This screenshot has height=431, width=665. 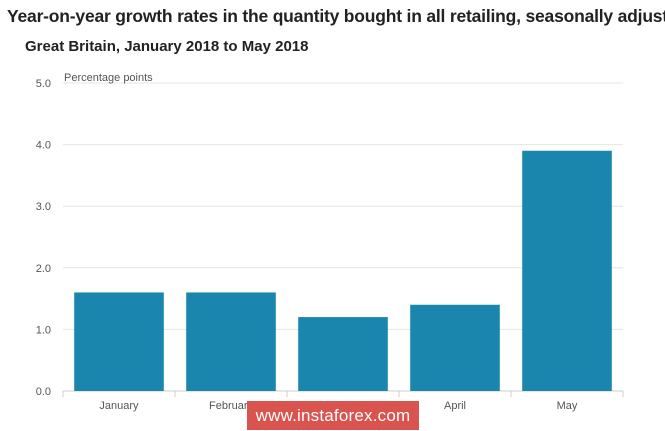 I want to click on y-tick-label: 5.0, so click(x=43, y=84).